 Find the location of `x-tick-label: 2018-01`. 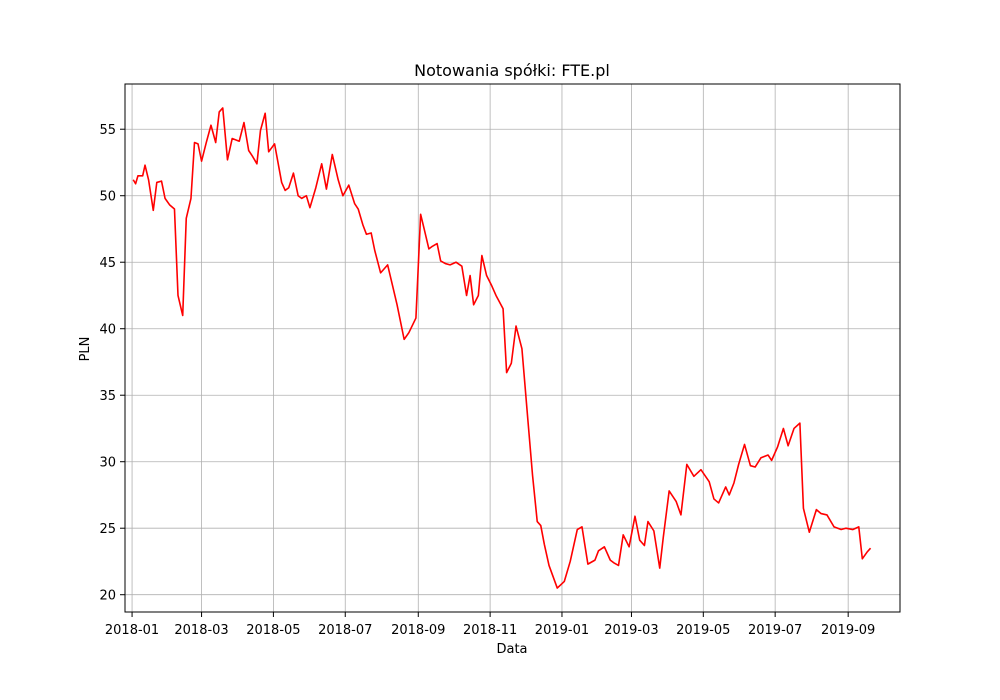

x-tick-label: 2018-01 is located at coordinates (132, 630).